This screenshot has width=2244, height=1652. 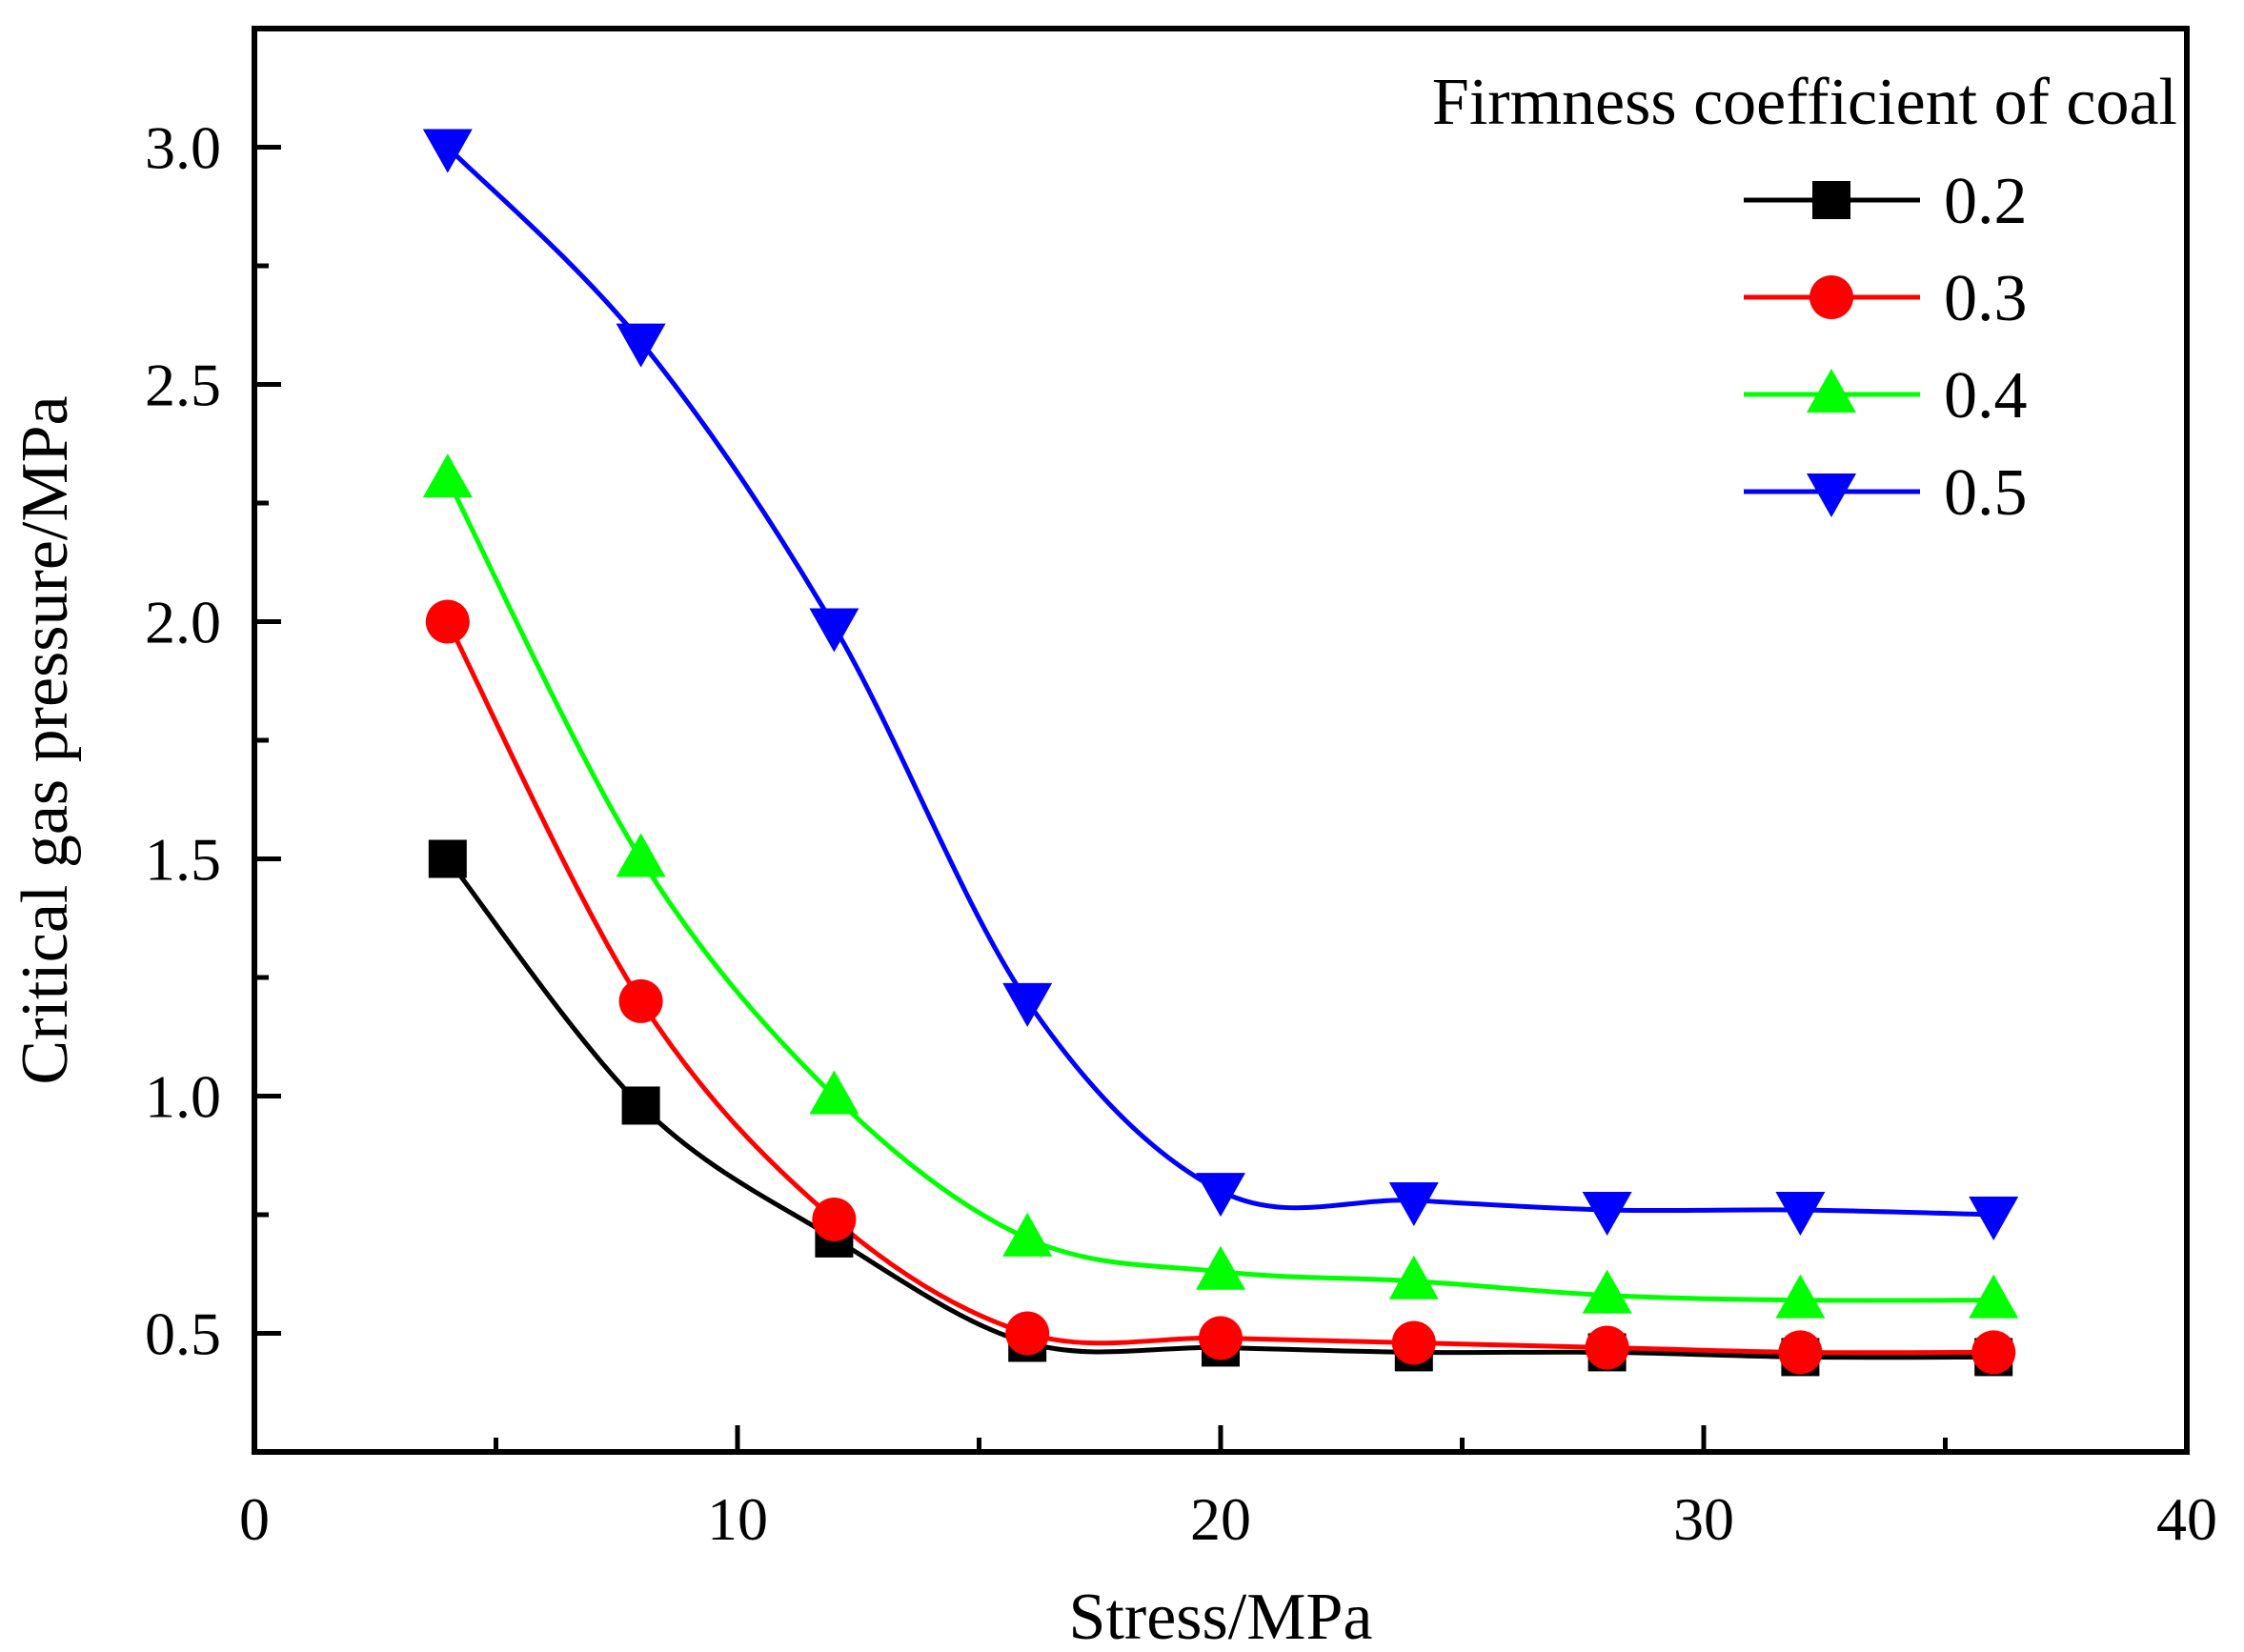 I want to click on legend-label: 0.2, so click(x=1986, y=201).